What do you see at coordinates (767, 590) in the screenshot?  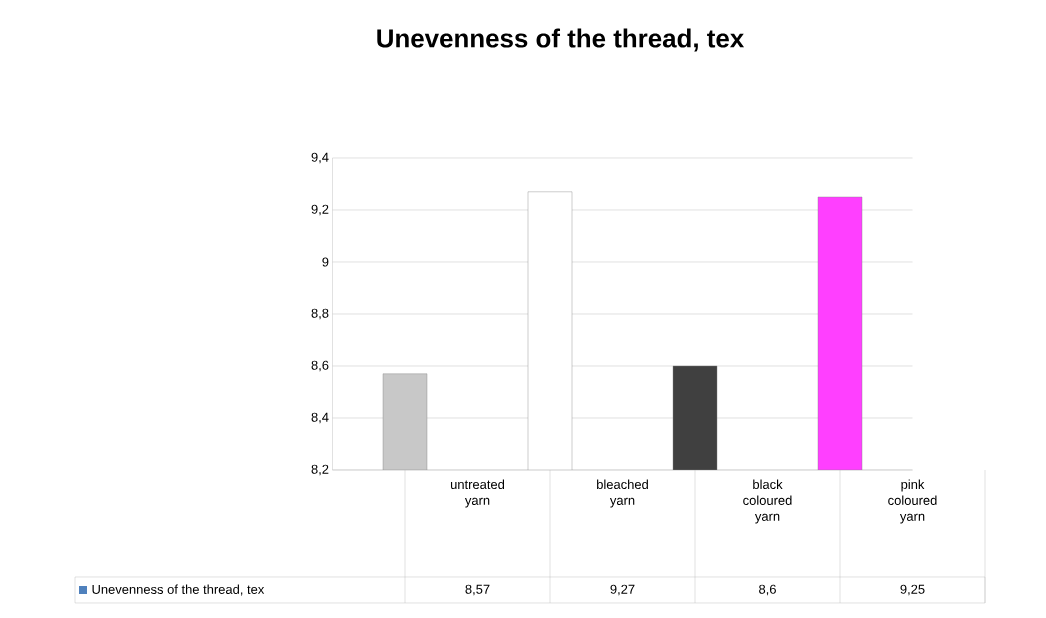 I see `data-label: 8,6` at bounding box center [767, 590].